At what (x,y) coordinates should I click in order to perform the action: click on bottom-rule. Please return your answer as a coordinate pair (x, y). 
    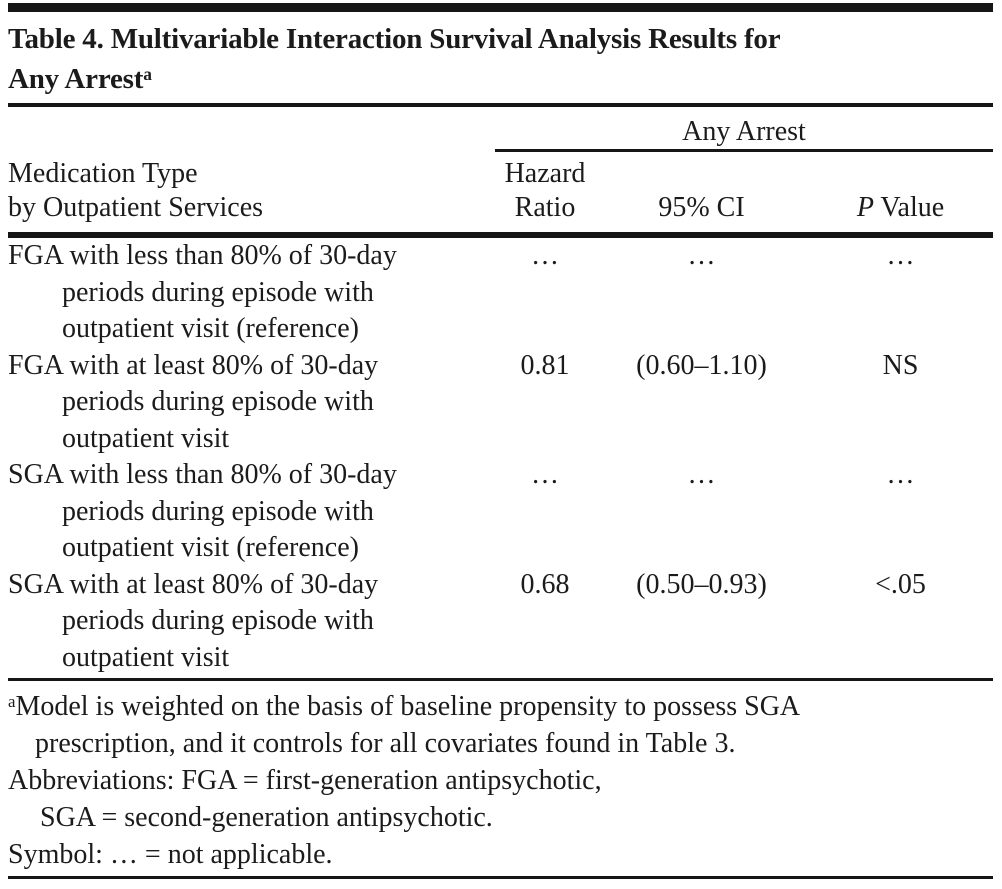
    Looking at the image, I should click on (500, 877).